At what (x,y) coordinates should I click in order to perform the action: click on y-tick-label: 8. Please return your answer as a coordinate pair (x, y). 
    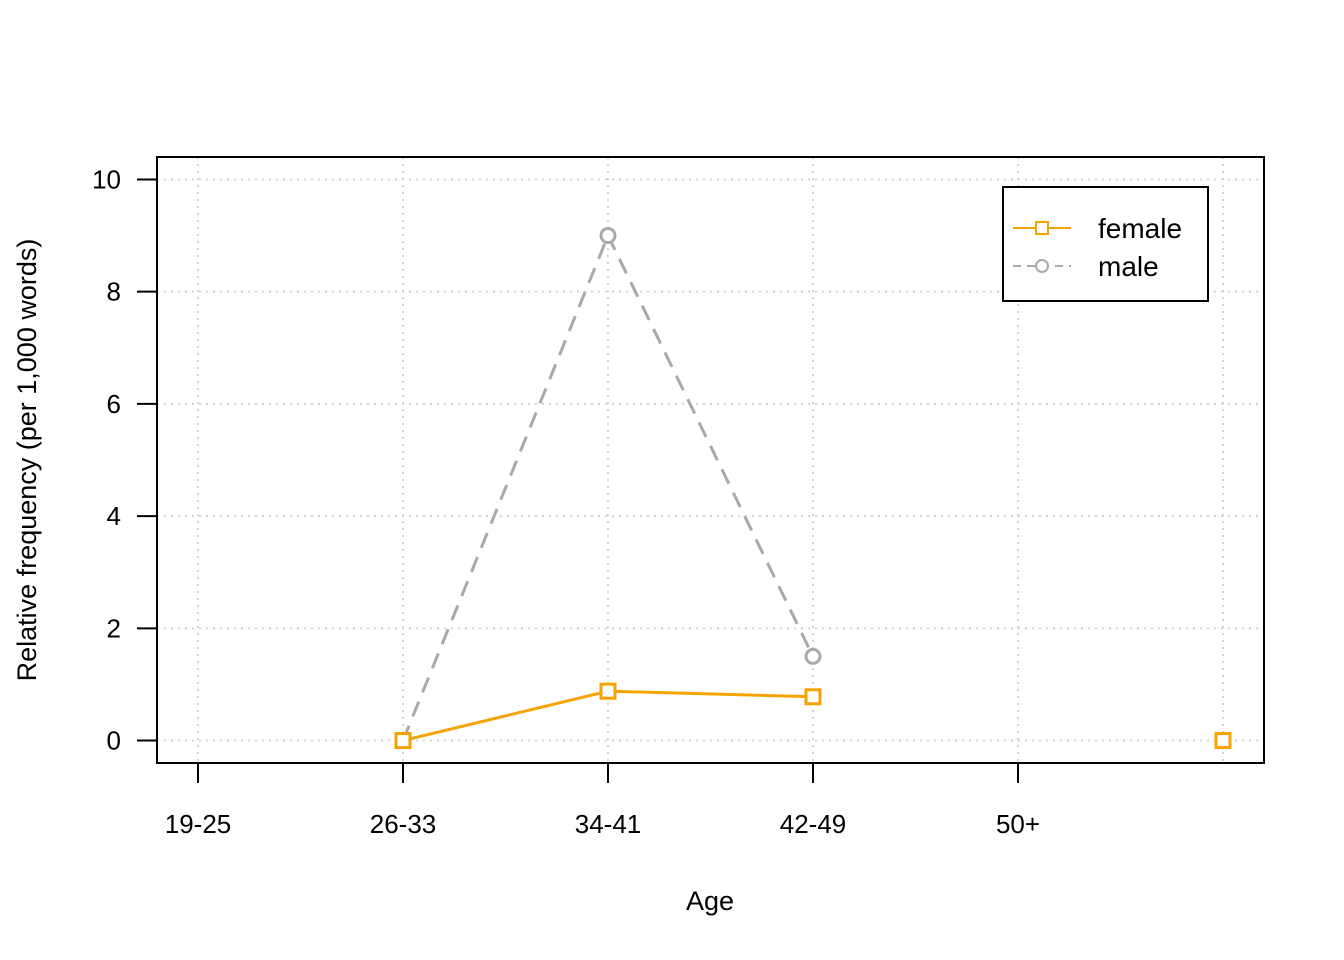
    Looking at the image, I should click on (114, 292).